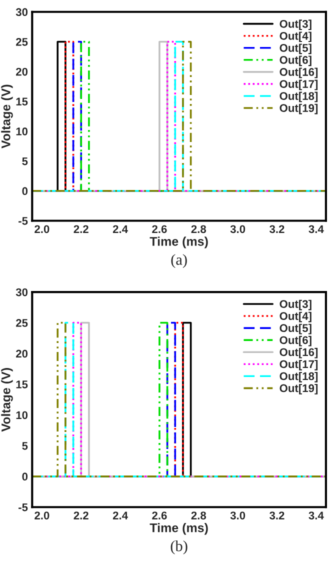 The width and height of the screenshot is (335, 566). Describe the element at coordinates (179, 547) in the screenshot. I see `text: (b)` at that location.